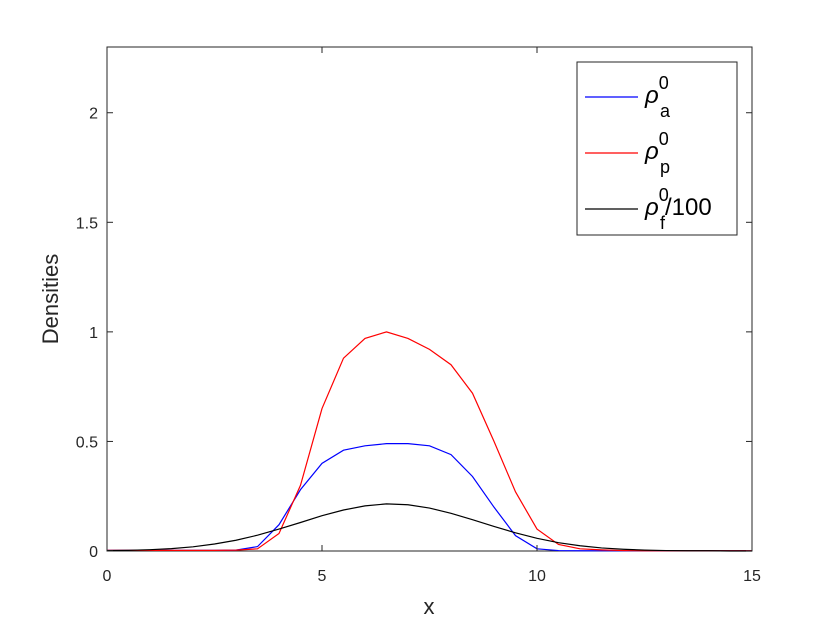 The height and width of the screenshot is (623, 830). I want to click on x-tick-label: 5, so click(322, 576).